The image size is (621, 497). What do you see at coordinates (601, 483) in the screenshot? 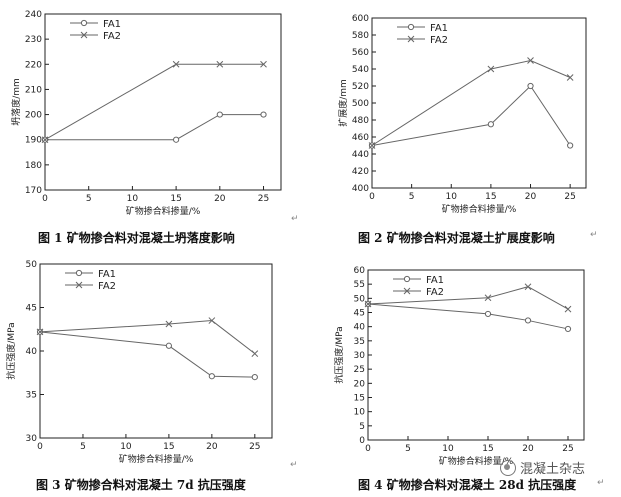
I see `return-mark-4: ↵` at bounding box center [601, 483].